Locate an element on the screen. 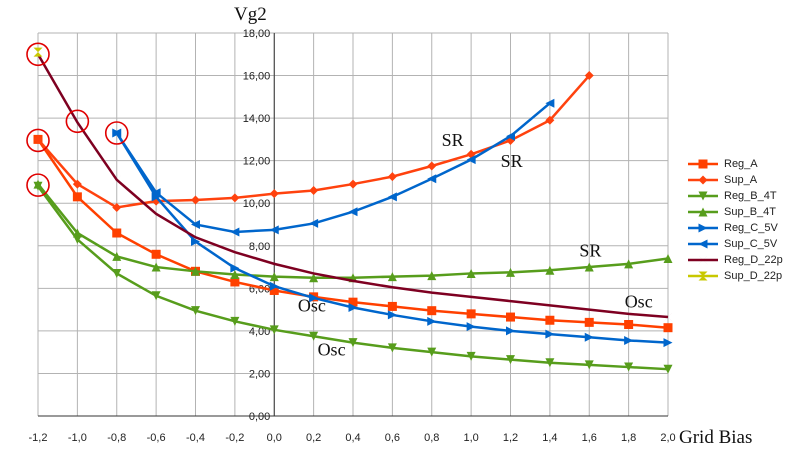  x-tick-label: 1,2 is located at coordinates (510, 438).